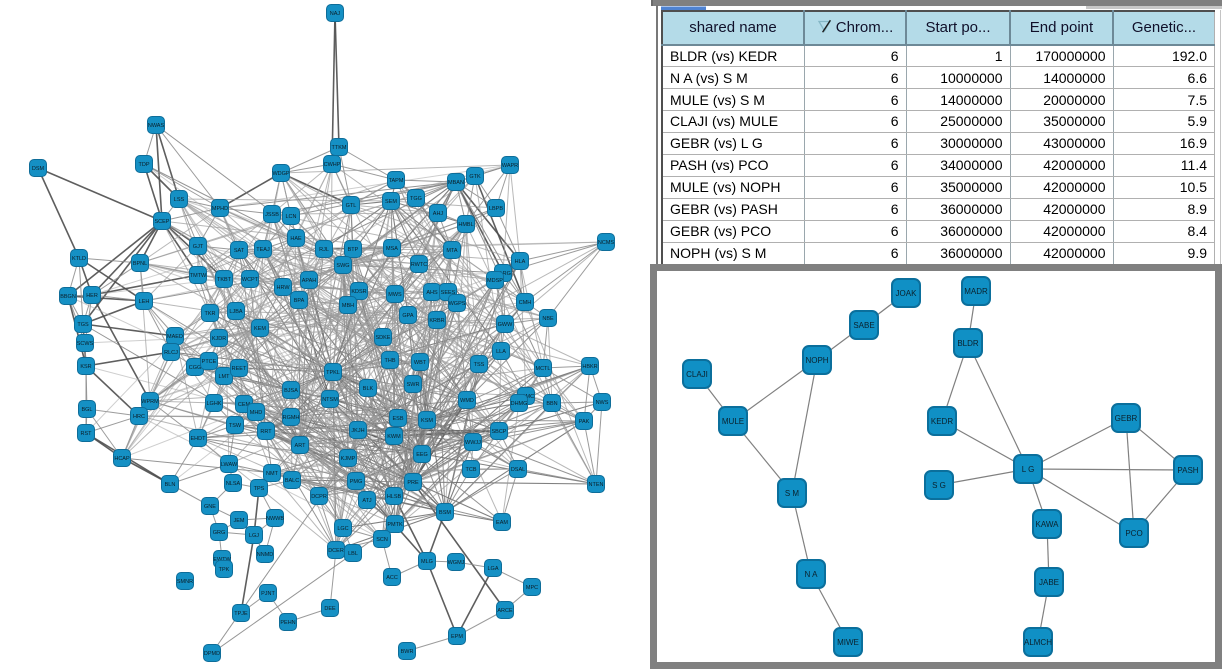  What do you see at coordinates (1038, 642) in the screenshot?
I see `svg-text: ALMCH` at bounding box center [1038, 642].